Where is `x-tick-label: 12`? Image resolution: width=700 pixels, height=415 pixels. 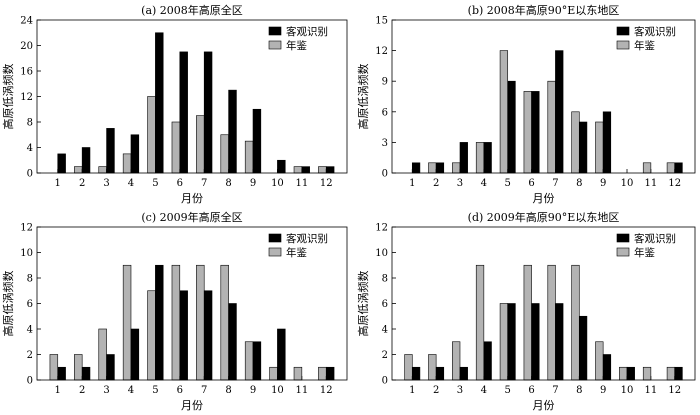 x-tick-label: 12 is located at coordinates (674, 183).